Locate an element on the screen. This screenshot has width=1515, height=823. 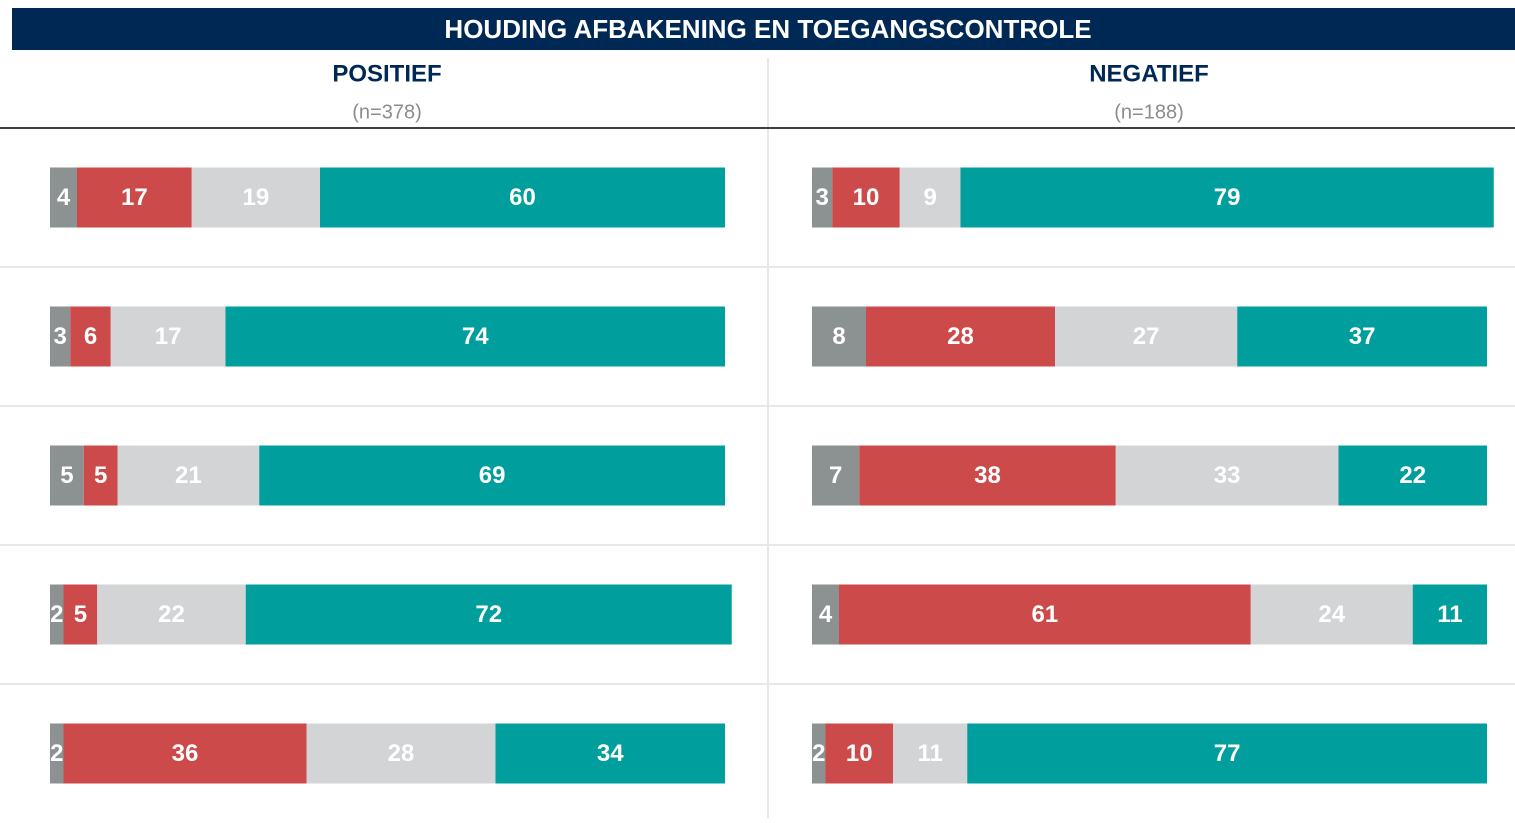
value-label: 9 is located at coordinates (929, 197).